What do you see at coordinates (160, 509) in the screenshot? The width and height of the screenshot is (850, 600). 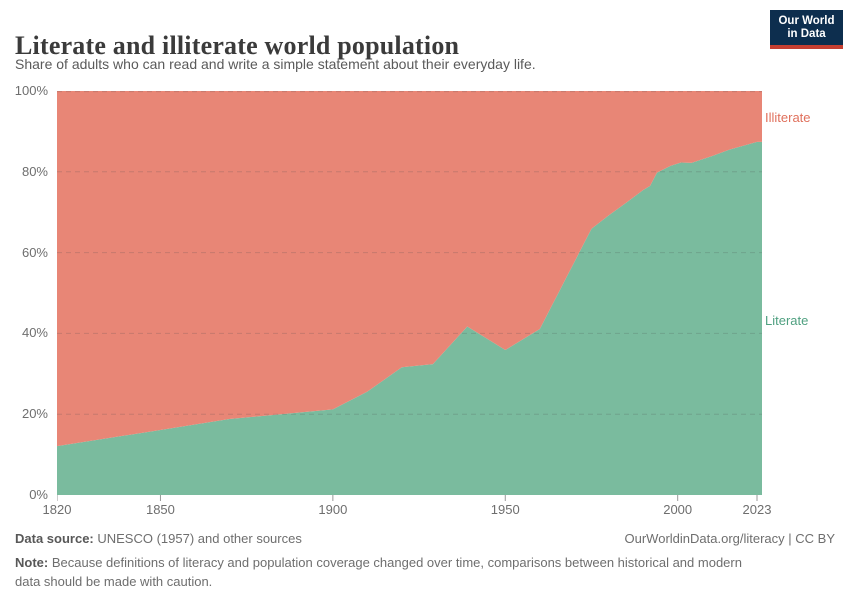 I see `x-tick-label-1850: 1850` at bounding box center [160, 509].